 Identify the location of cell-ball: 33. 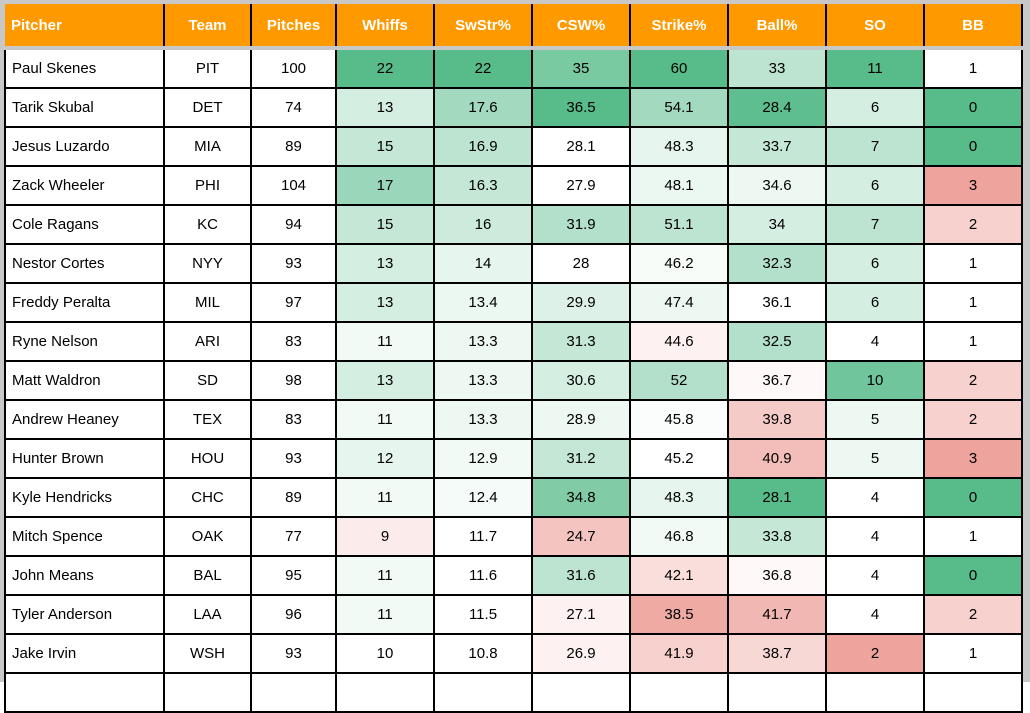
(777, 68).